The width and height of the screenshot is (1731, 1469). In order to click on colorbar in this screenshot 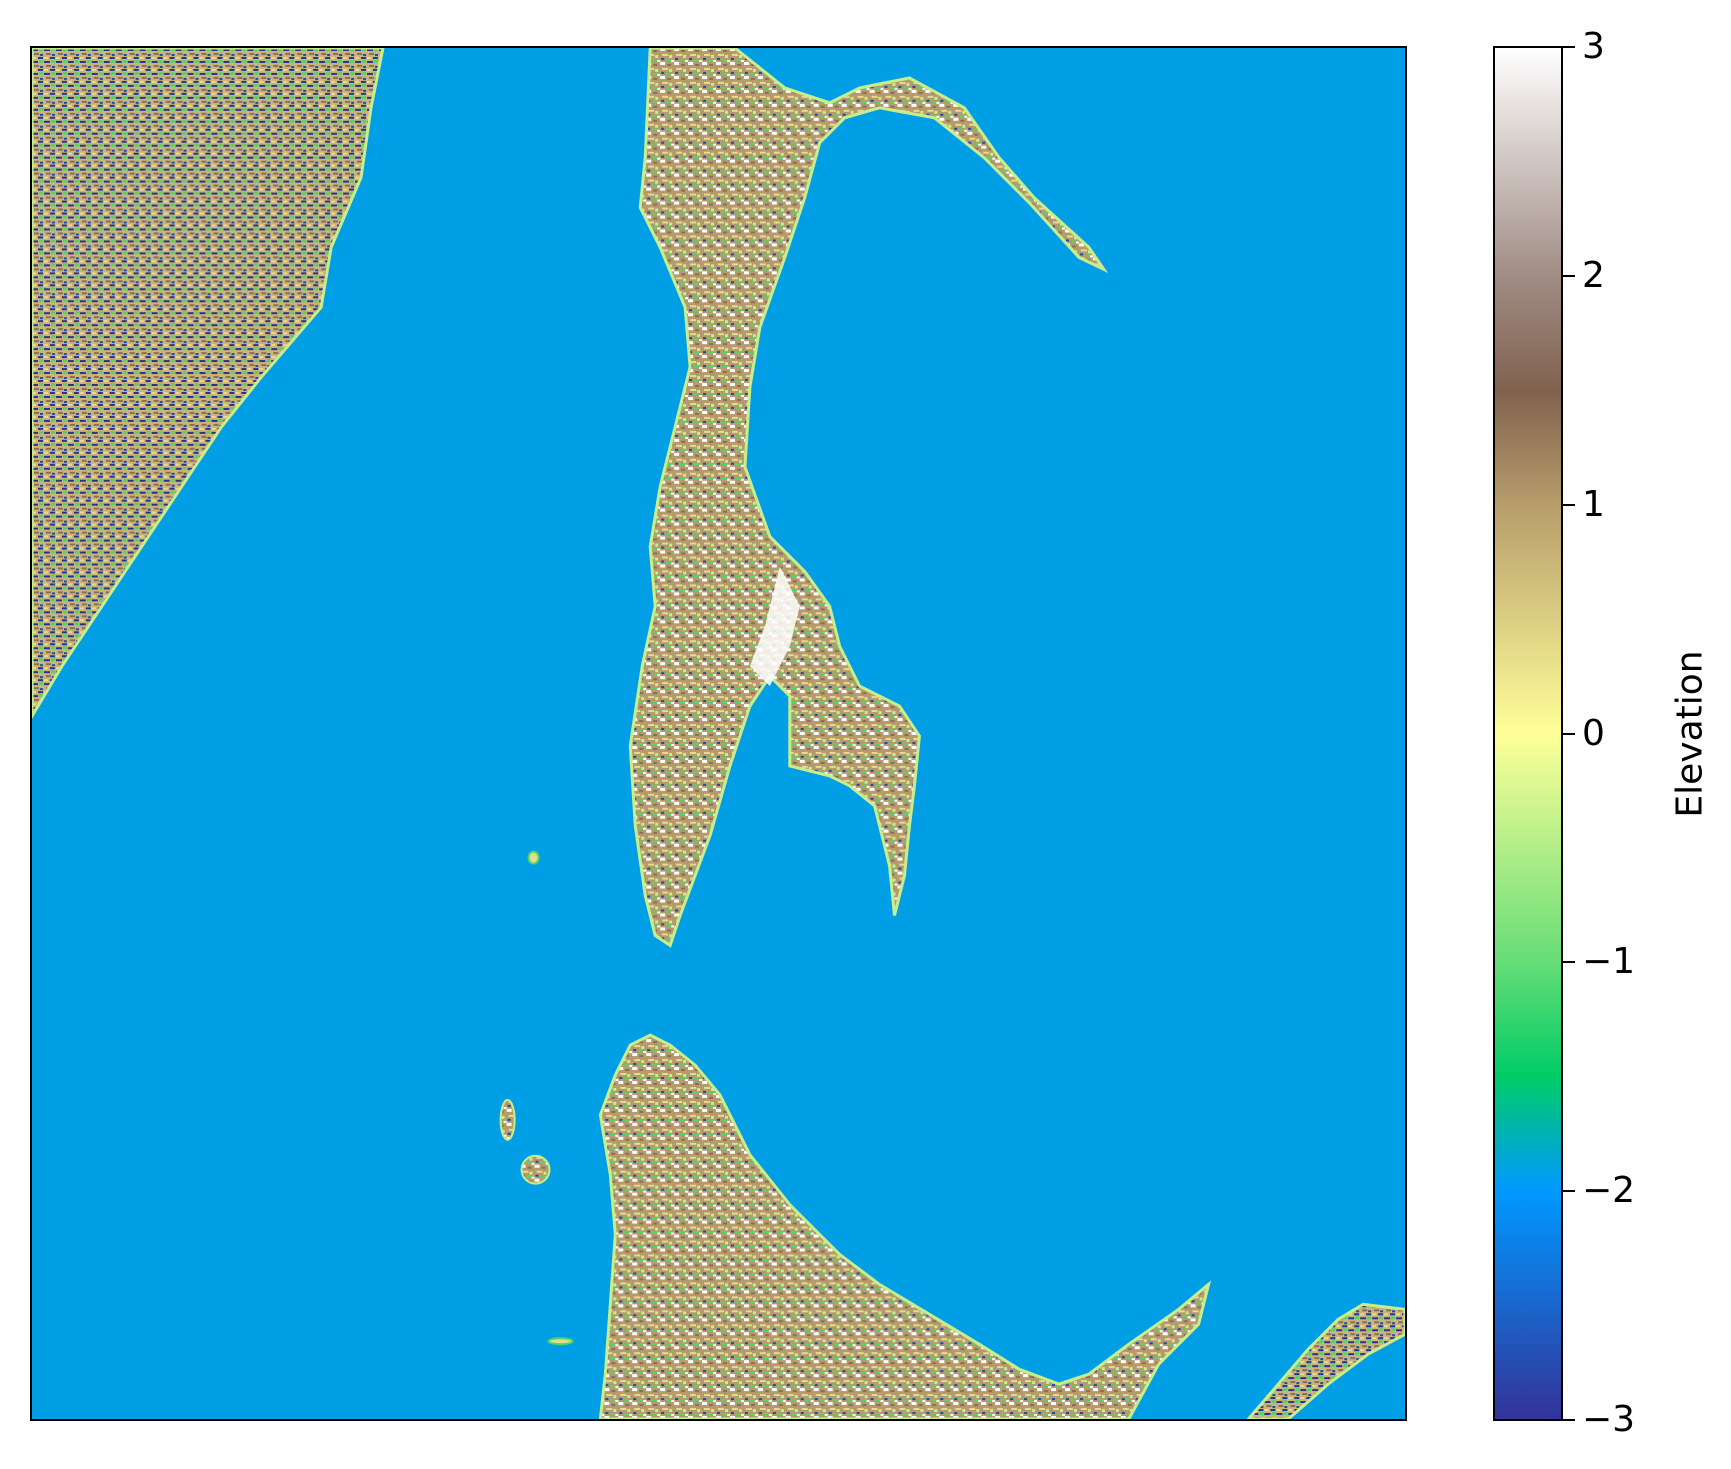, I will do `click(1528, 733)`.